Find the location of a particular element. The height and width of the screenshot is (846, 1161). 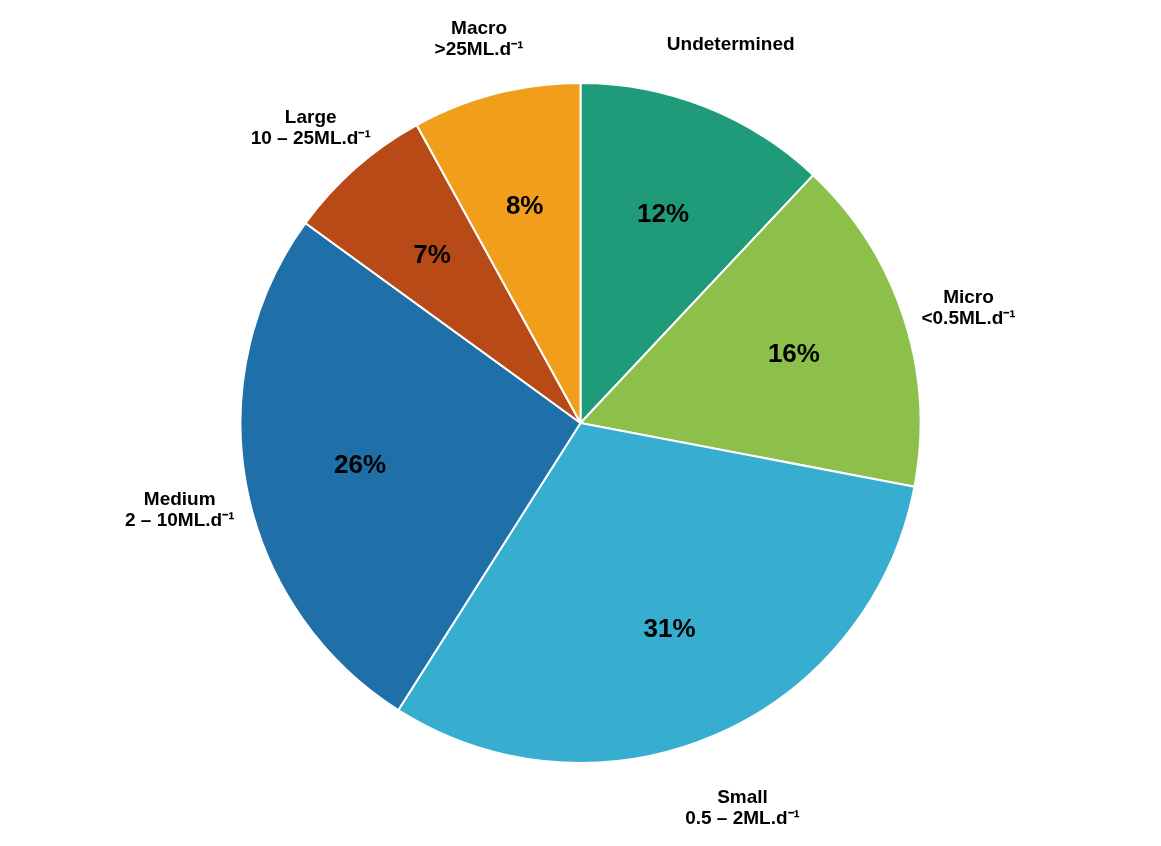

data-label: 12% is located at coordinates (663, 213).